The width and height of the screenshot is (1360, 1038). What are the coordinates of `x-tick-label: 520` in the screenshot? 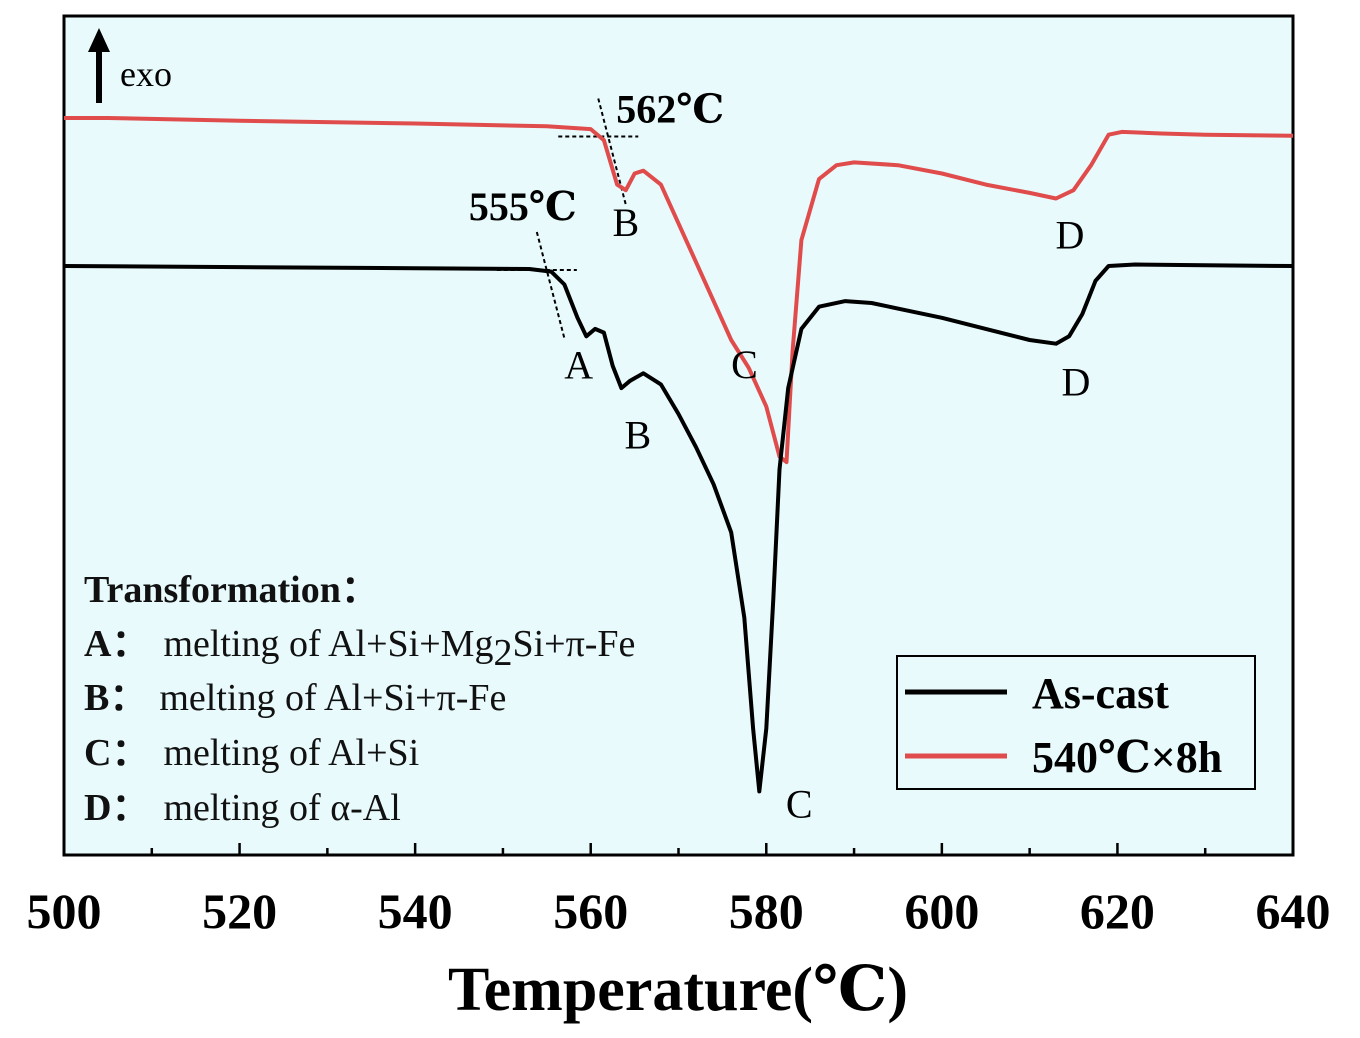 It's located at (239, 911).